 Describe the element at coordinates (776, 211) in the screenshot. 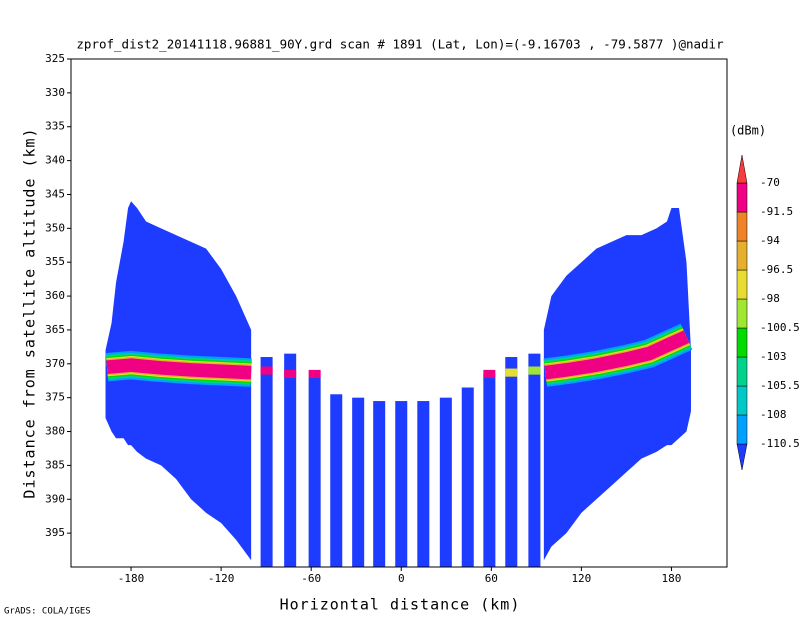

I see `colorbar-label: -91.5` at that location.